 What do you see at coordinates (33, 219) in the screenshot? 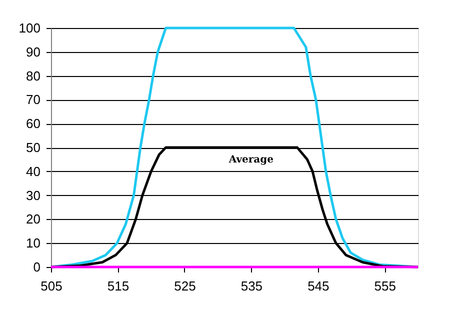
I see `y-tick-label: 20` at bounding box center [33, 219].